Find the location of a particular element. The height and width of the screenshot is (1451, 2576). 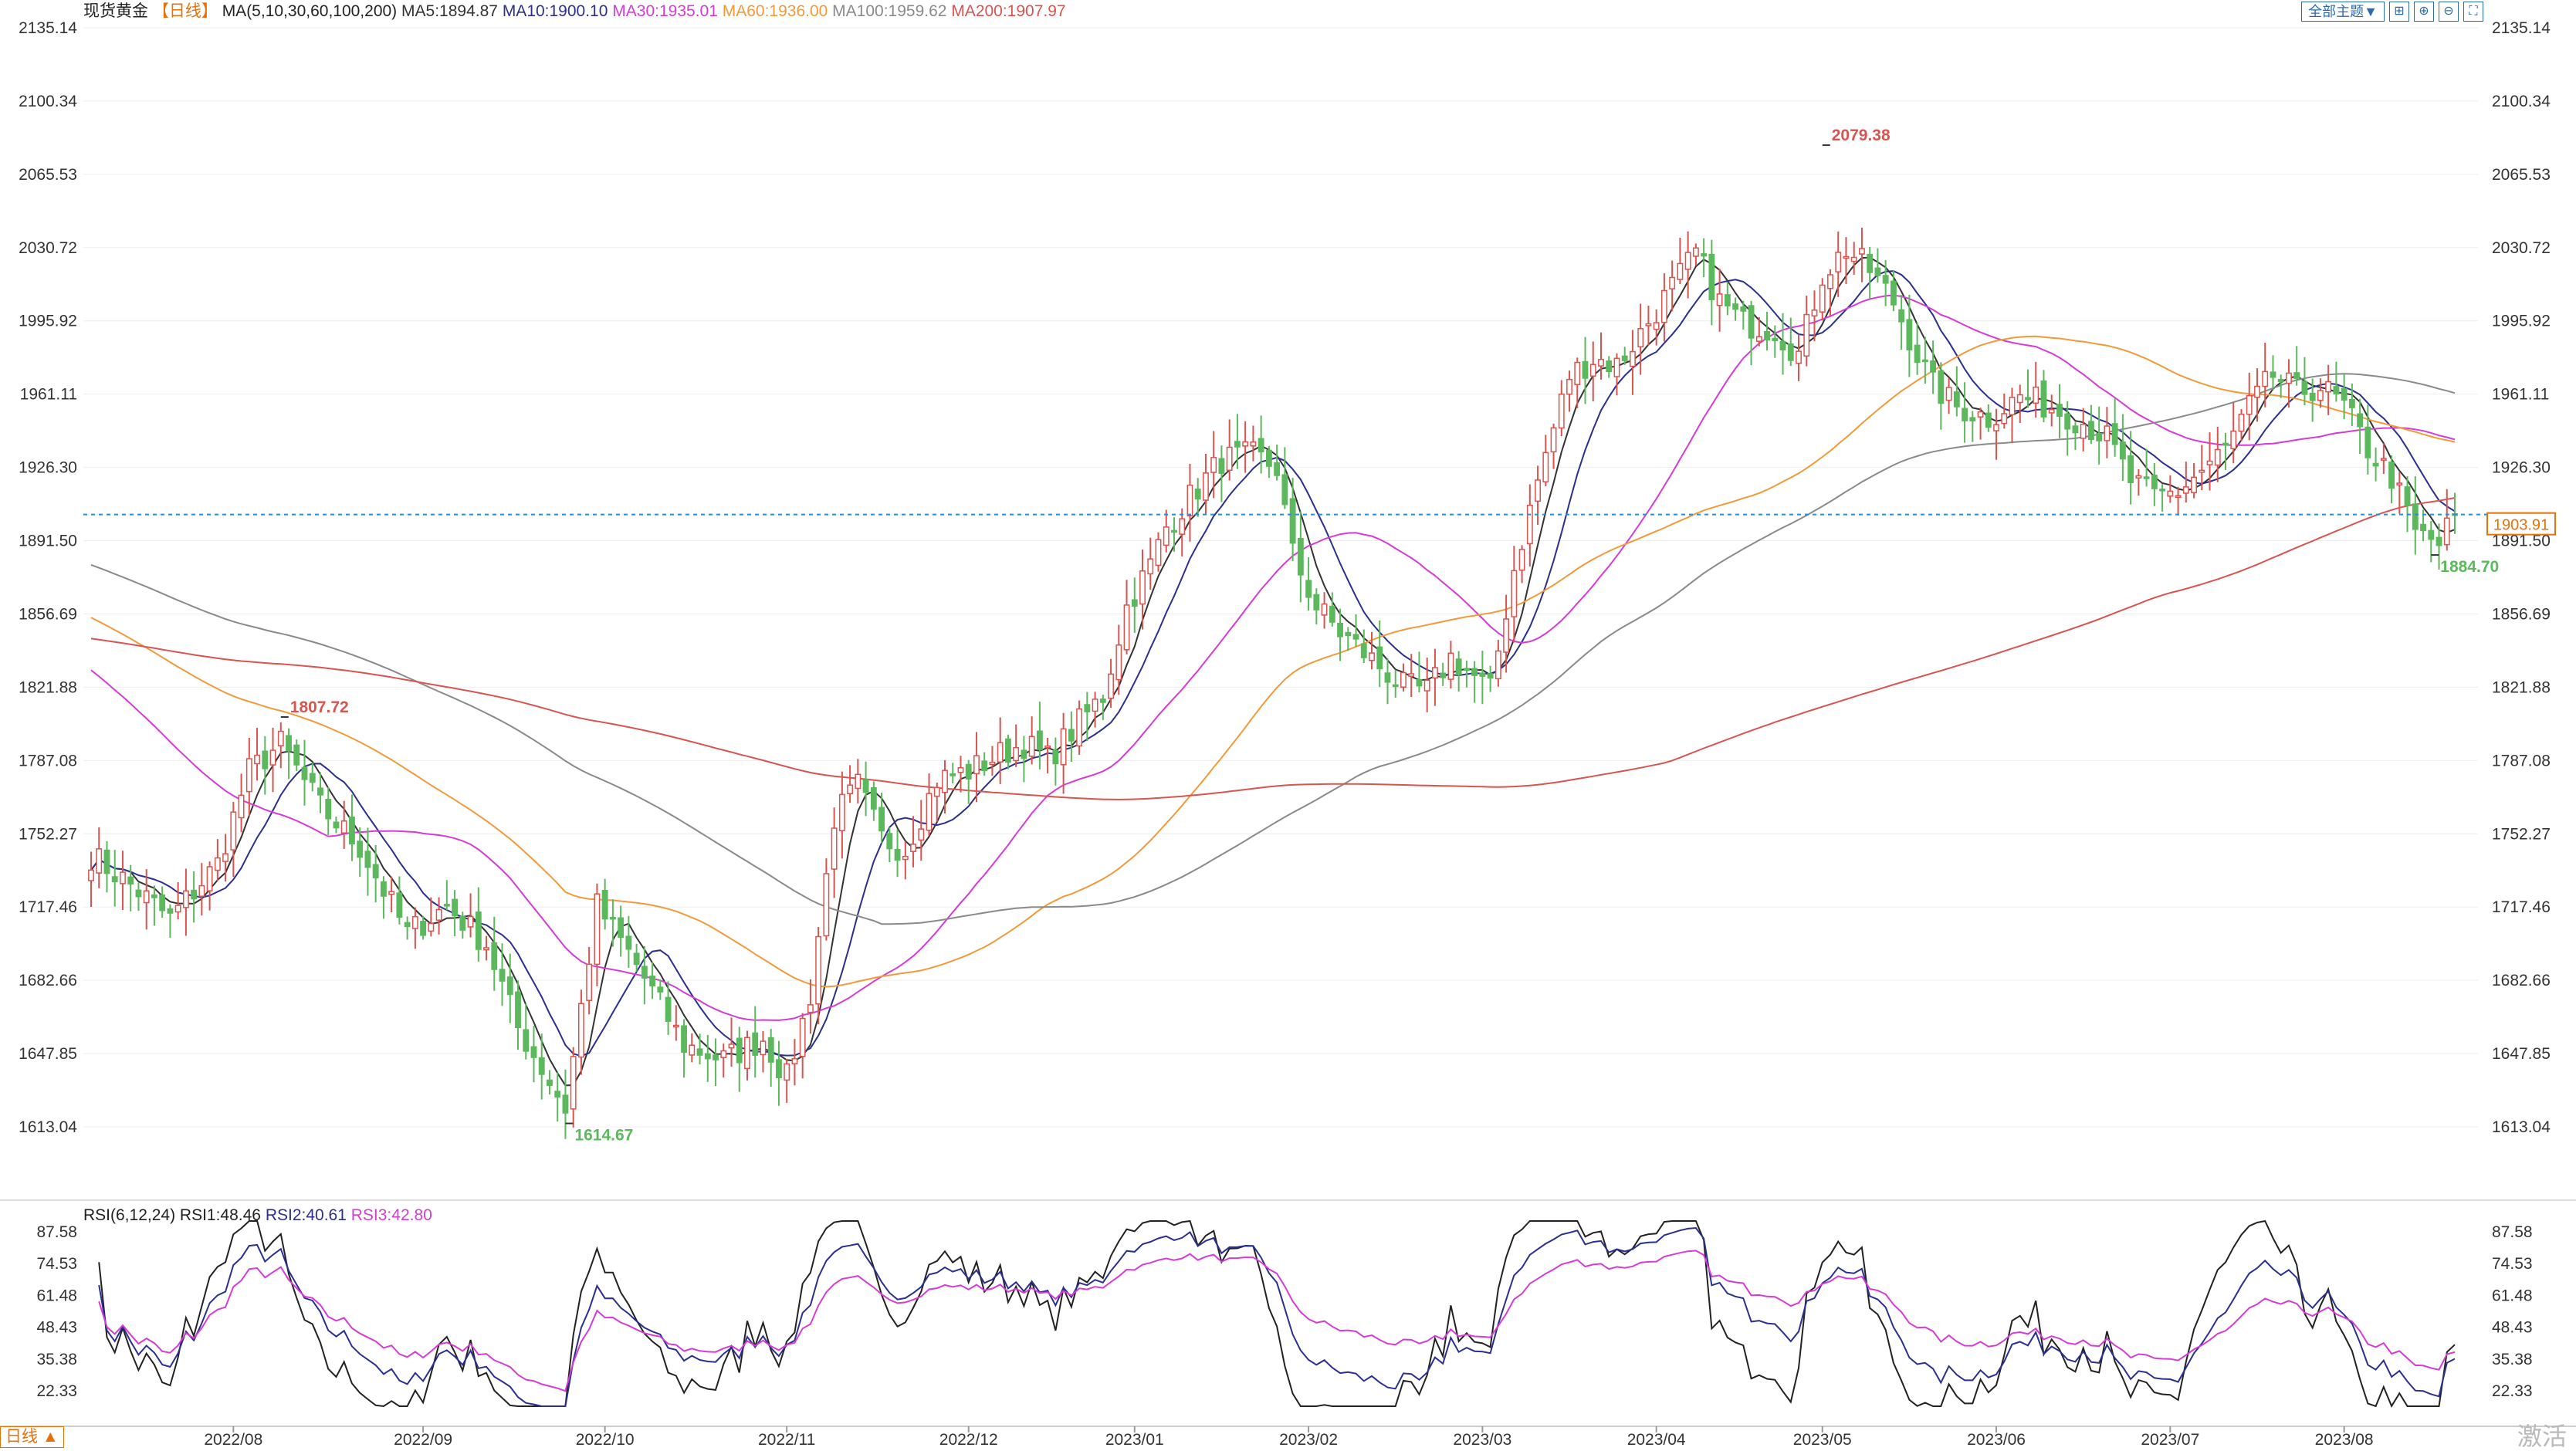

zoom-out-icon: ⊖ is located at coordinates (2449, 12).